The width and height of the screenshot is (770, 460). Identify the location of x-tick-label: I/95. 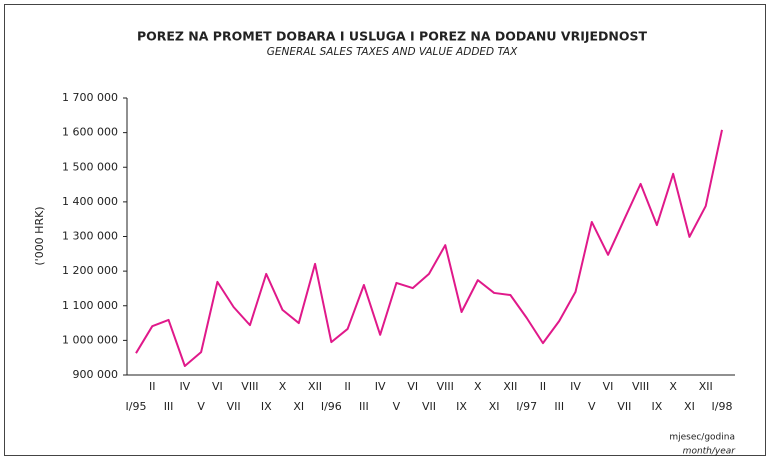
(136, 406).